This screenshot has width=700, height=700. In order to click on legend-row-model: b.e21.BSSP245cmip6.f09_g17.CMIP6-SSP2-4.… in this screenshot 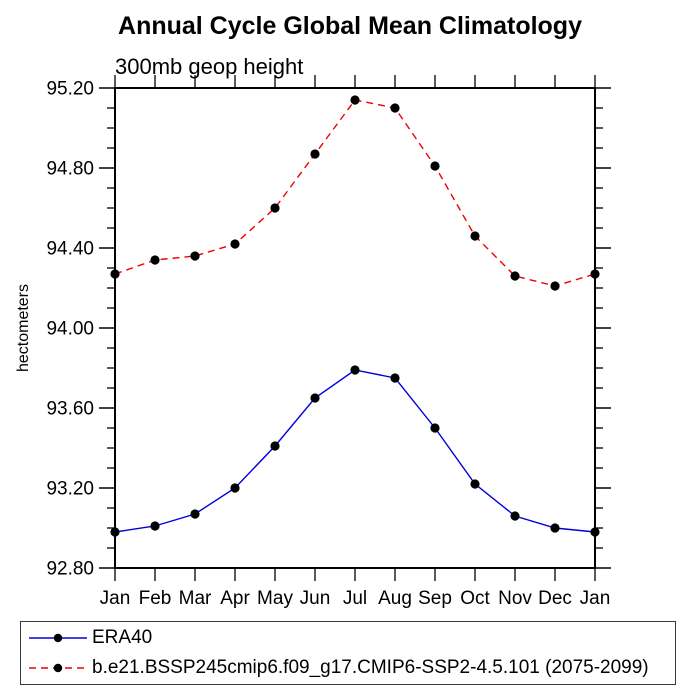, I will do `click(348, 668)`.